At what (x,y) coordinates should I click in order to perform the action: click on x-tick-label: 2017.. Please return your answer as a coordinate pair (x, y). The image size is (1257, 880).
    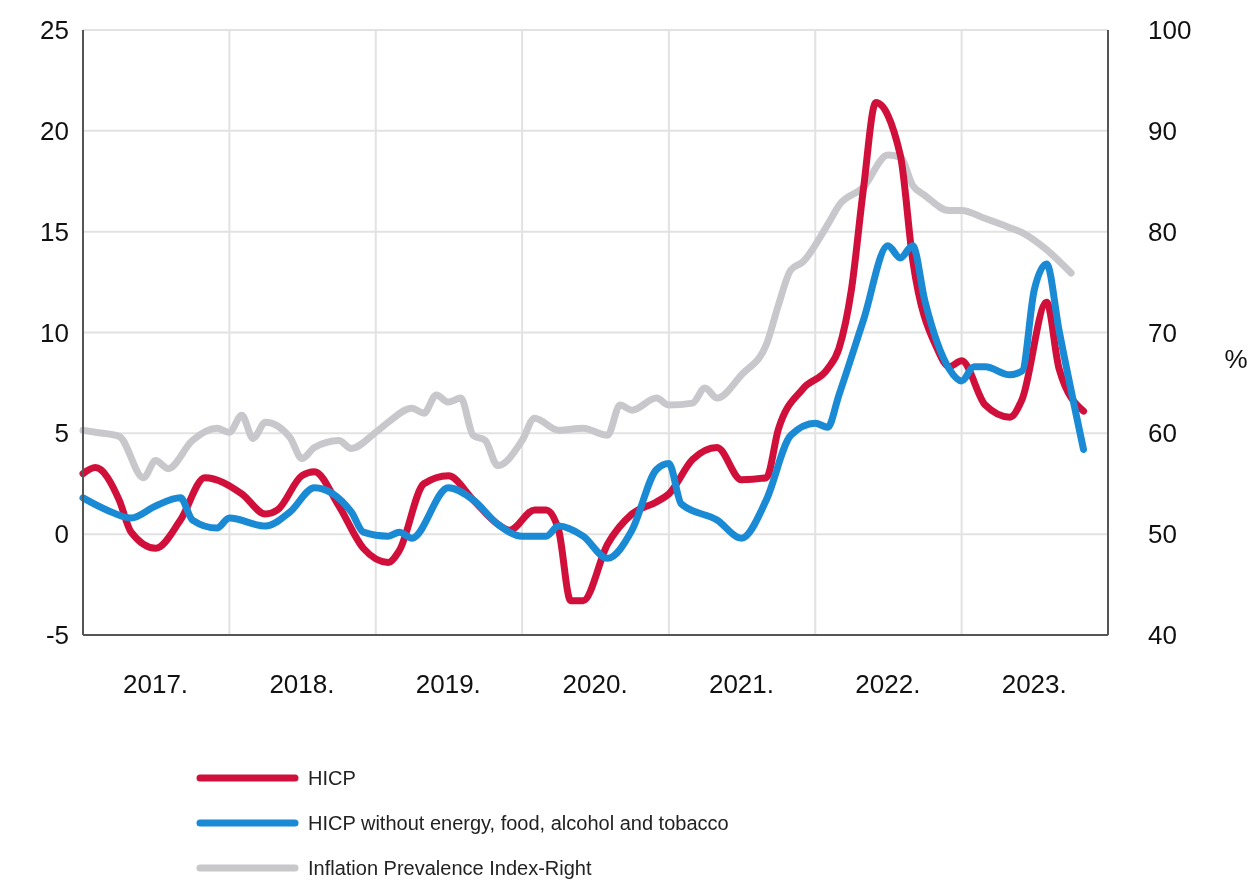
    Looking at the image, I should click on (156, 684).